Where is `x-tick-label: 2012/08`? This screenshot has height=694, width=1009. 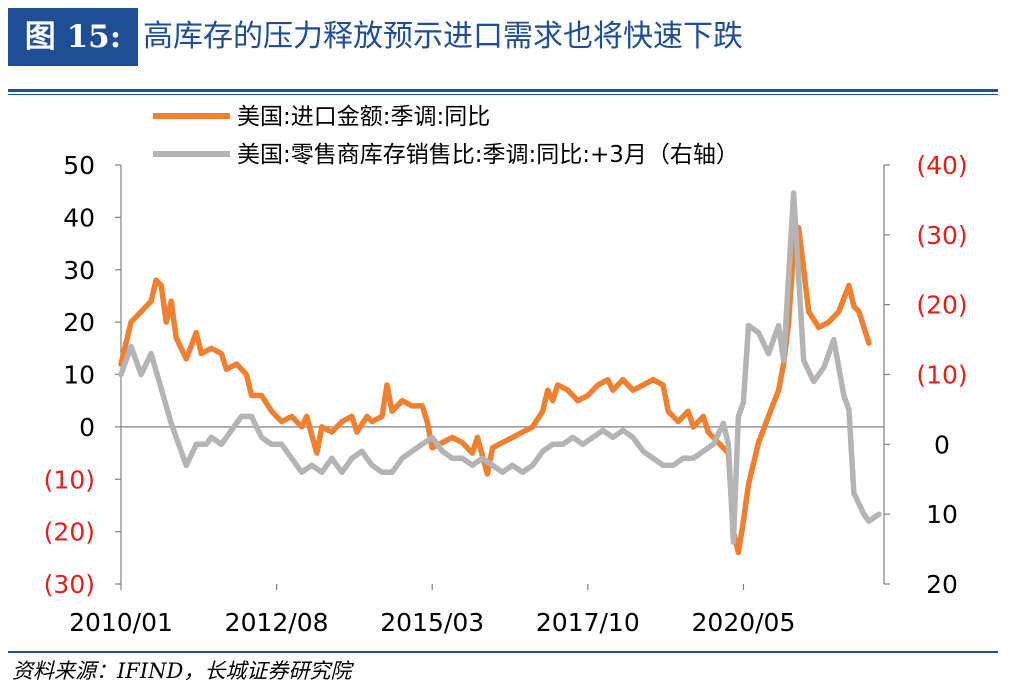
x-tick-label: 2012/08 is located at coordinates (277, 622).